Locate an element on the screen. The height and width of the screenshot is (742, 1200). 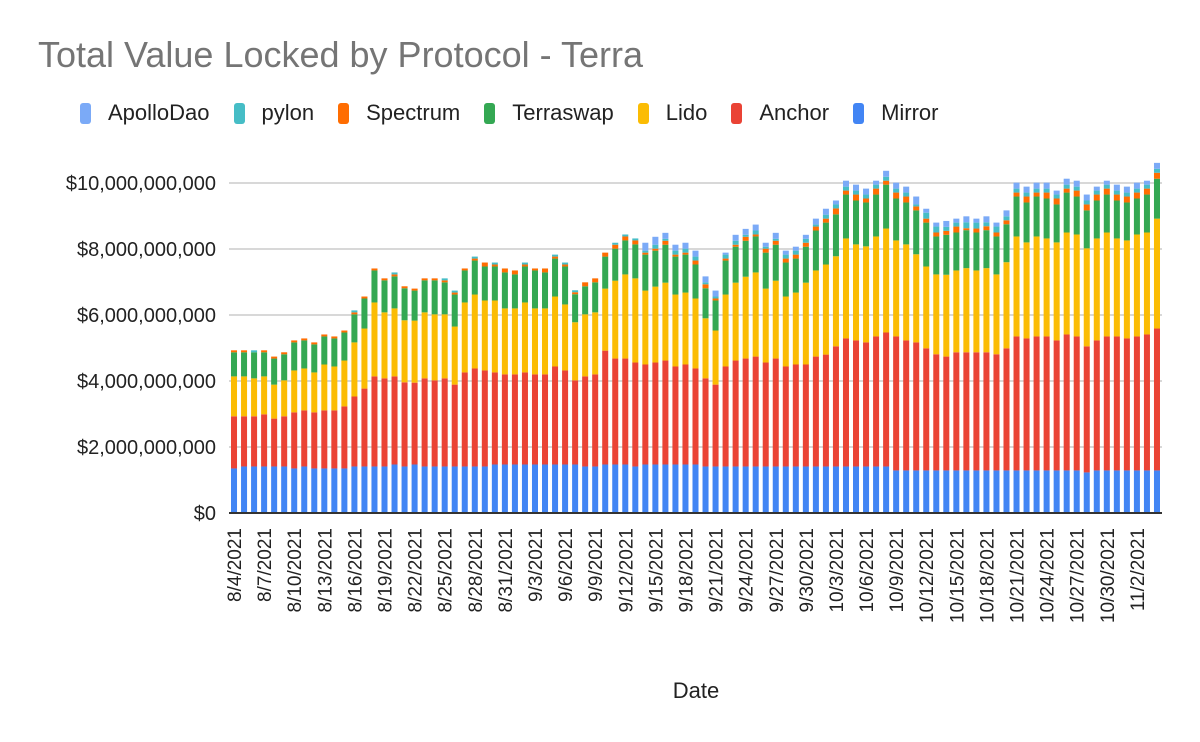
x-tick-label: 8/31/2021 is located at coordinates (506, 570).